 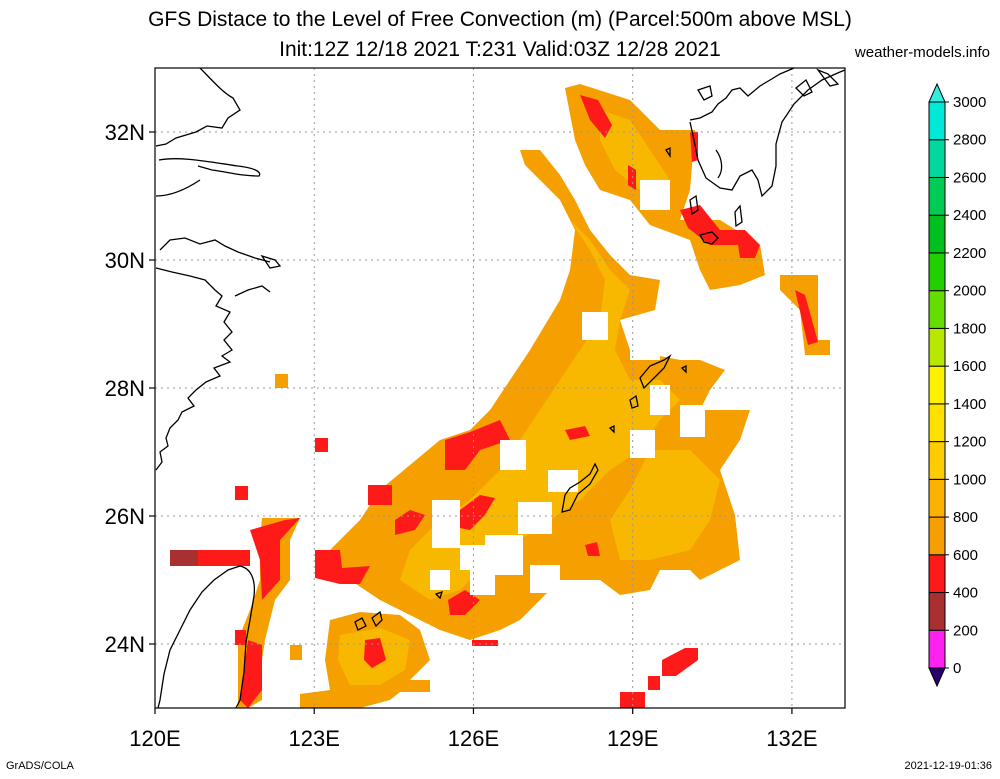 I want to click on lat-tick-label: 32N, so click(x=125, y=132).